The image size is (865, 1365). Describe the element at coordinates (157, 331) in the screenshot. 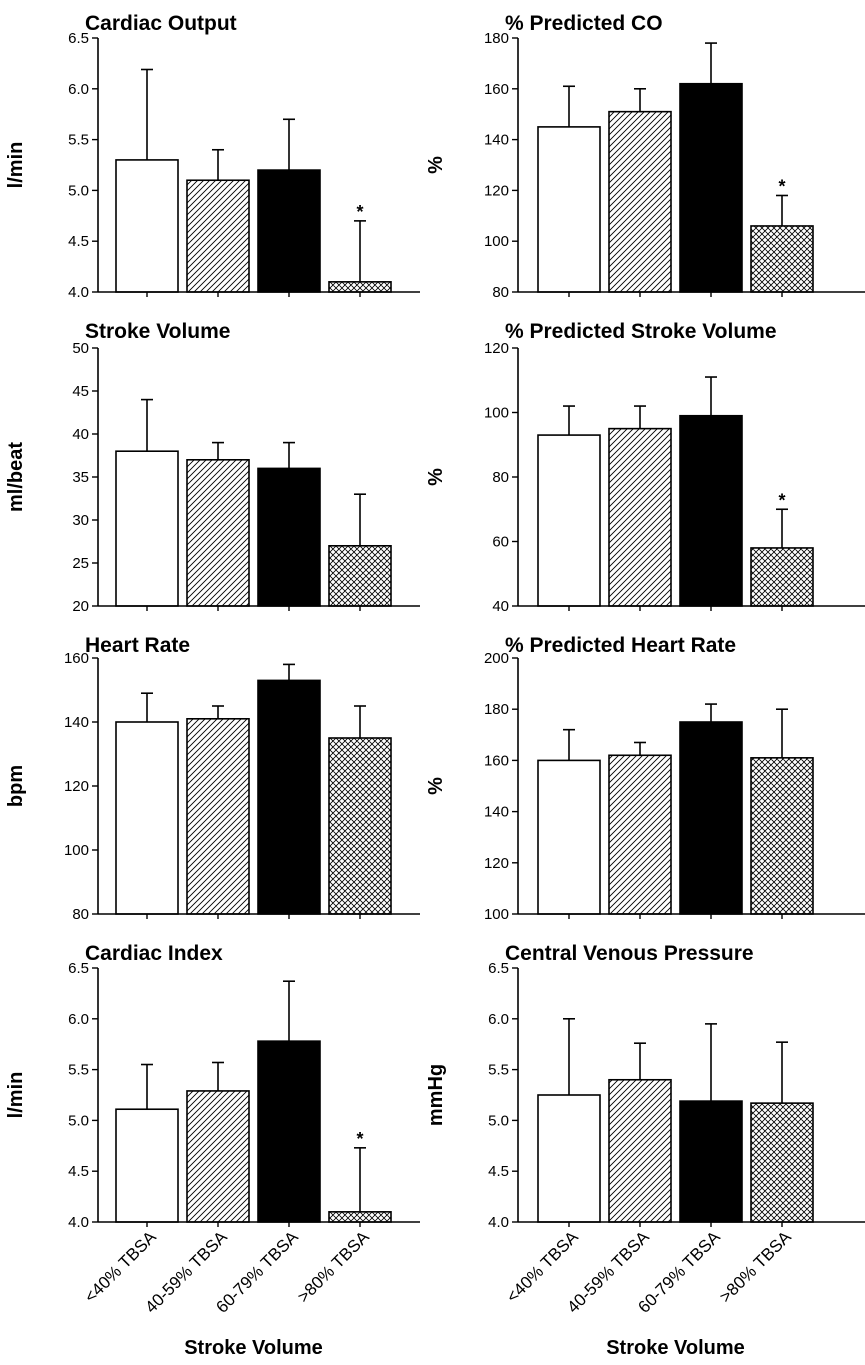

I see `panel-title: Stroke Volume` at that location.